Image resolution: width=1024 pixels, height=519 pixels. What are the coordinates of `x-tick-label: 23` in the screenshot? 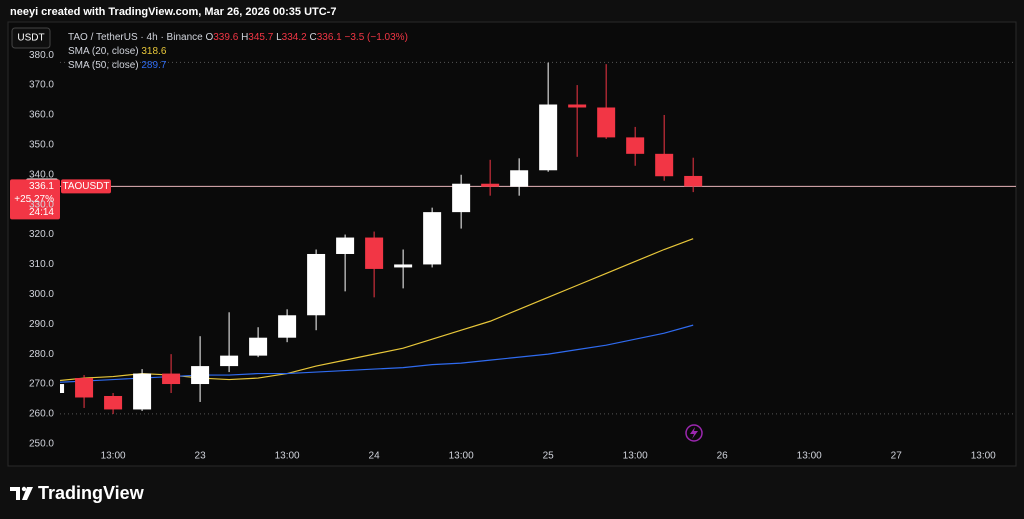 It's located at (201, 456).